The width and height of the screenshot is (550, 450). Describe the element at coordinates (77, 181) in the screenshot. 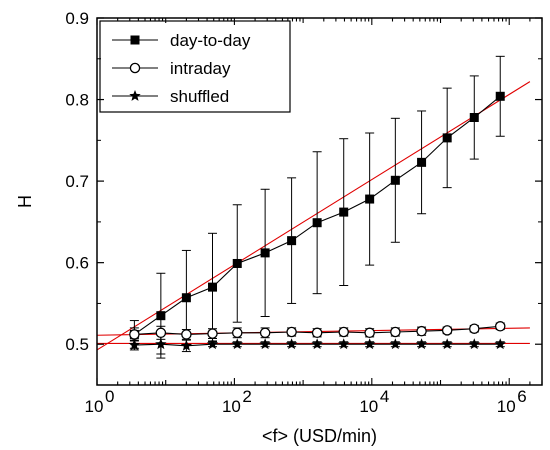

I see `y-tick-label: 0.7` at that location.